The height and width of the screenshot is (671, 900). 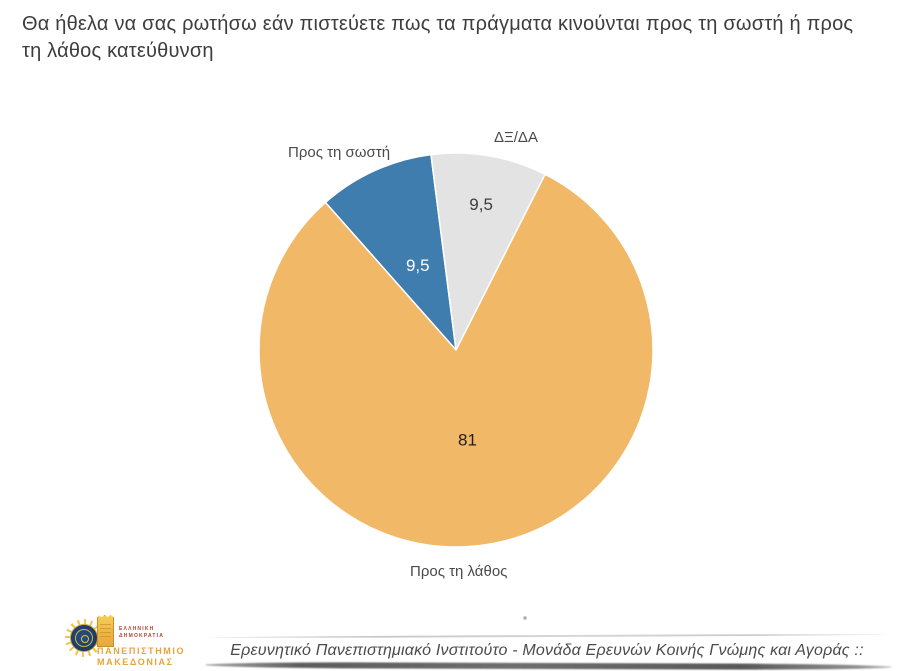 I want to click on logo-university-name: ΠΑΝΕΠΙΣΤΗΜΙΟ ΜΑΚΕΔΟΝΙΑΣ, so click(x=141, y=656).